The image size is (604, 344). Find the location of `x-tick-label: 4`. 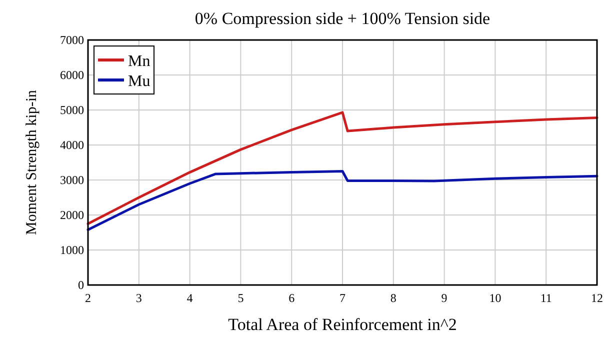

x-tick-label: 4 is located at coordinates (189, 298).